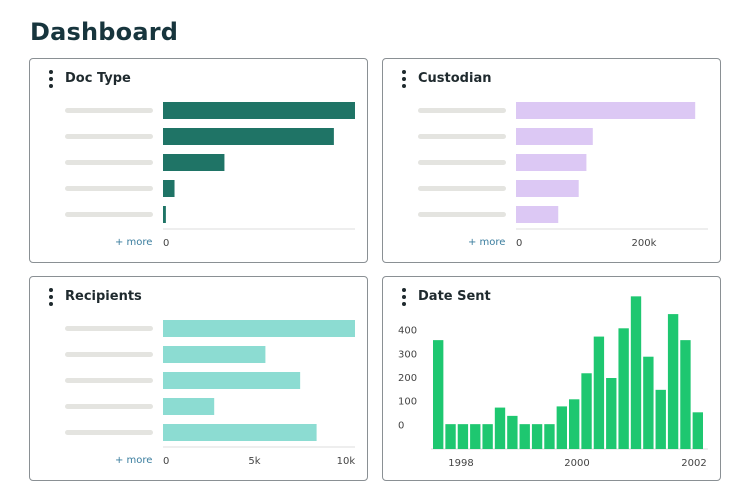 This screenshot has height=500, width=750. Describe the element at coordinates (519, 243) in the screenshot. I see `custodian-x-tick-label: 0` at that location.